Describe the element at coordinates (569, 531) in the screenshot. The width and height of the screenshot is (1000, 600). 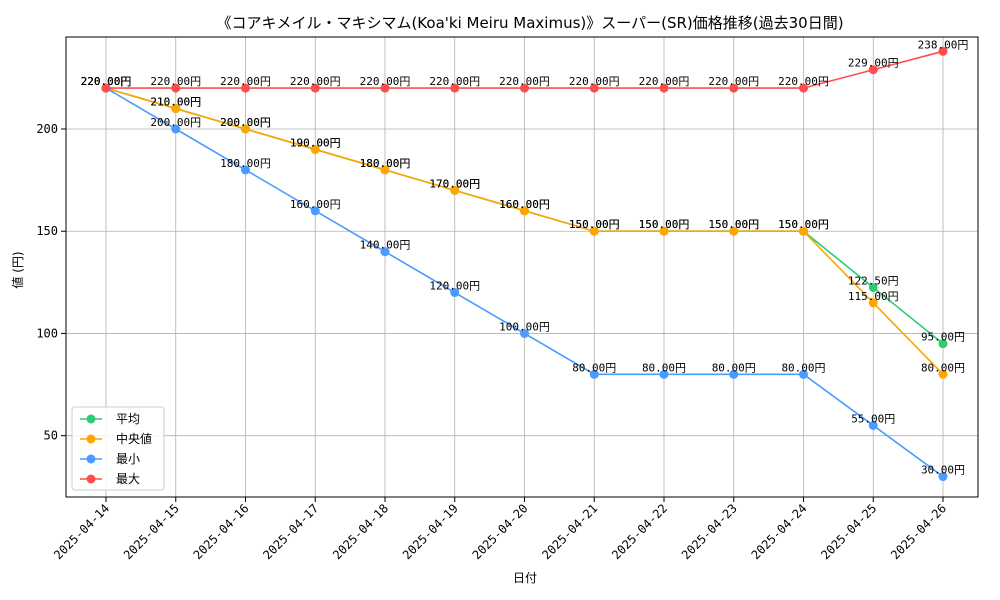
I see `x-tick-label: 2025-04-21` at that location.